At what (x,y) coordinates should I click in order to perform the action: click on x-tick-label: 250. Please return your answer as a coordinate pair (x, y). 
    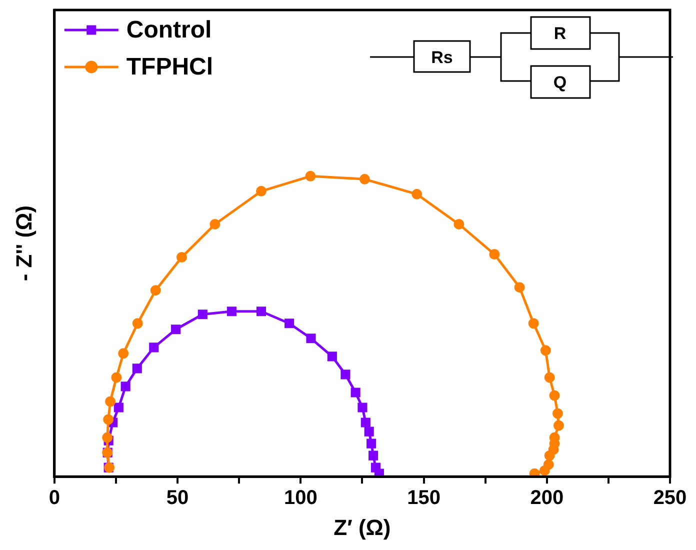
    Looking at the image, I should click on (670, 498).